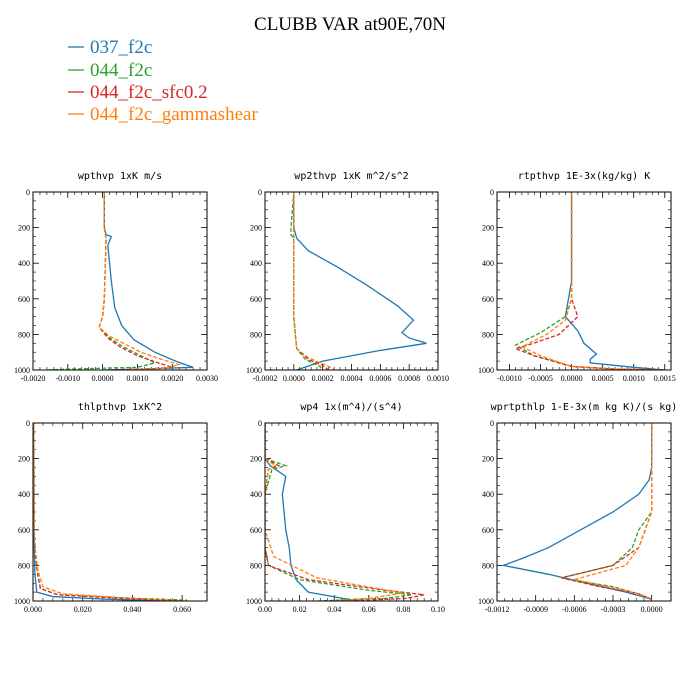 The width and height of the screenshot is (700, 700). What do you see at coordinates (207, 378) in the screenshot?
I see `x-tick-label: 0.0030` at bounding box center [207, 378].